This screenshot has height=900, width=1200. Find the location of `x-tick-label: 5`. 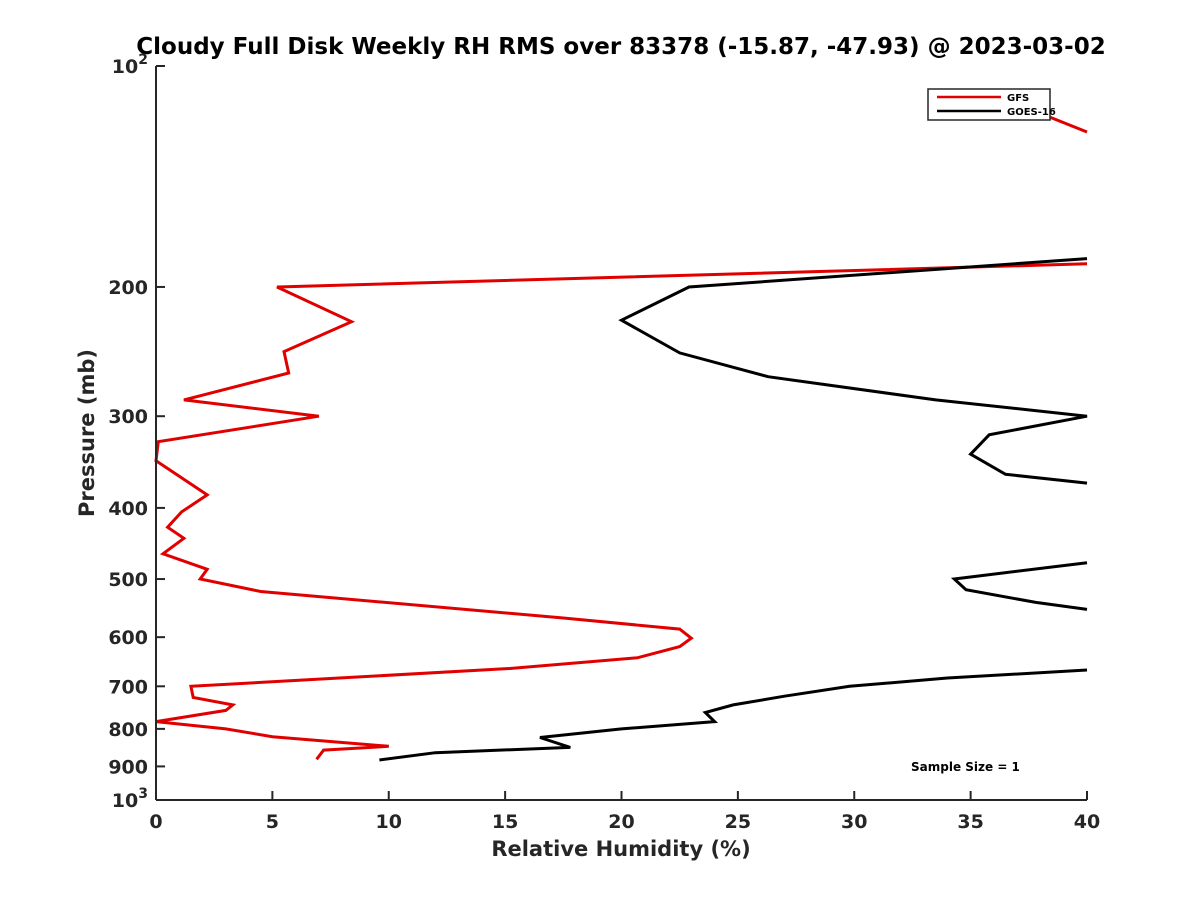

x-tick-label: 5 is located at coordinates (272, 822).